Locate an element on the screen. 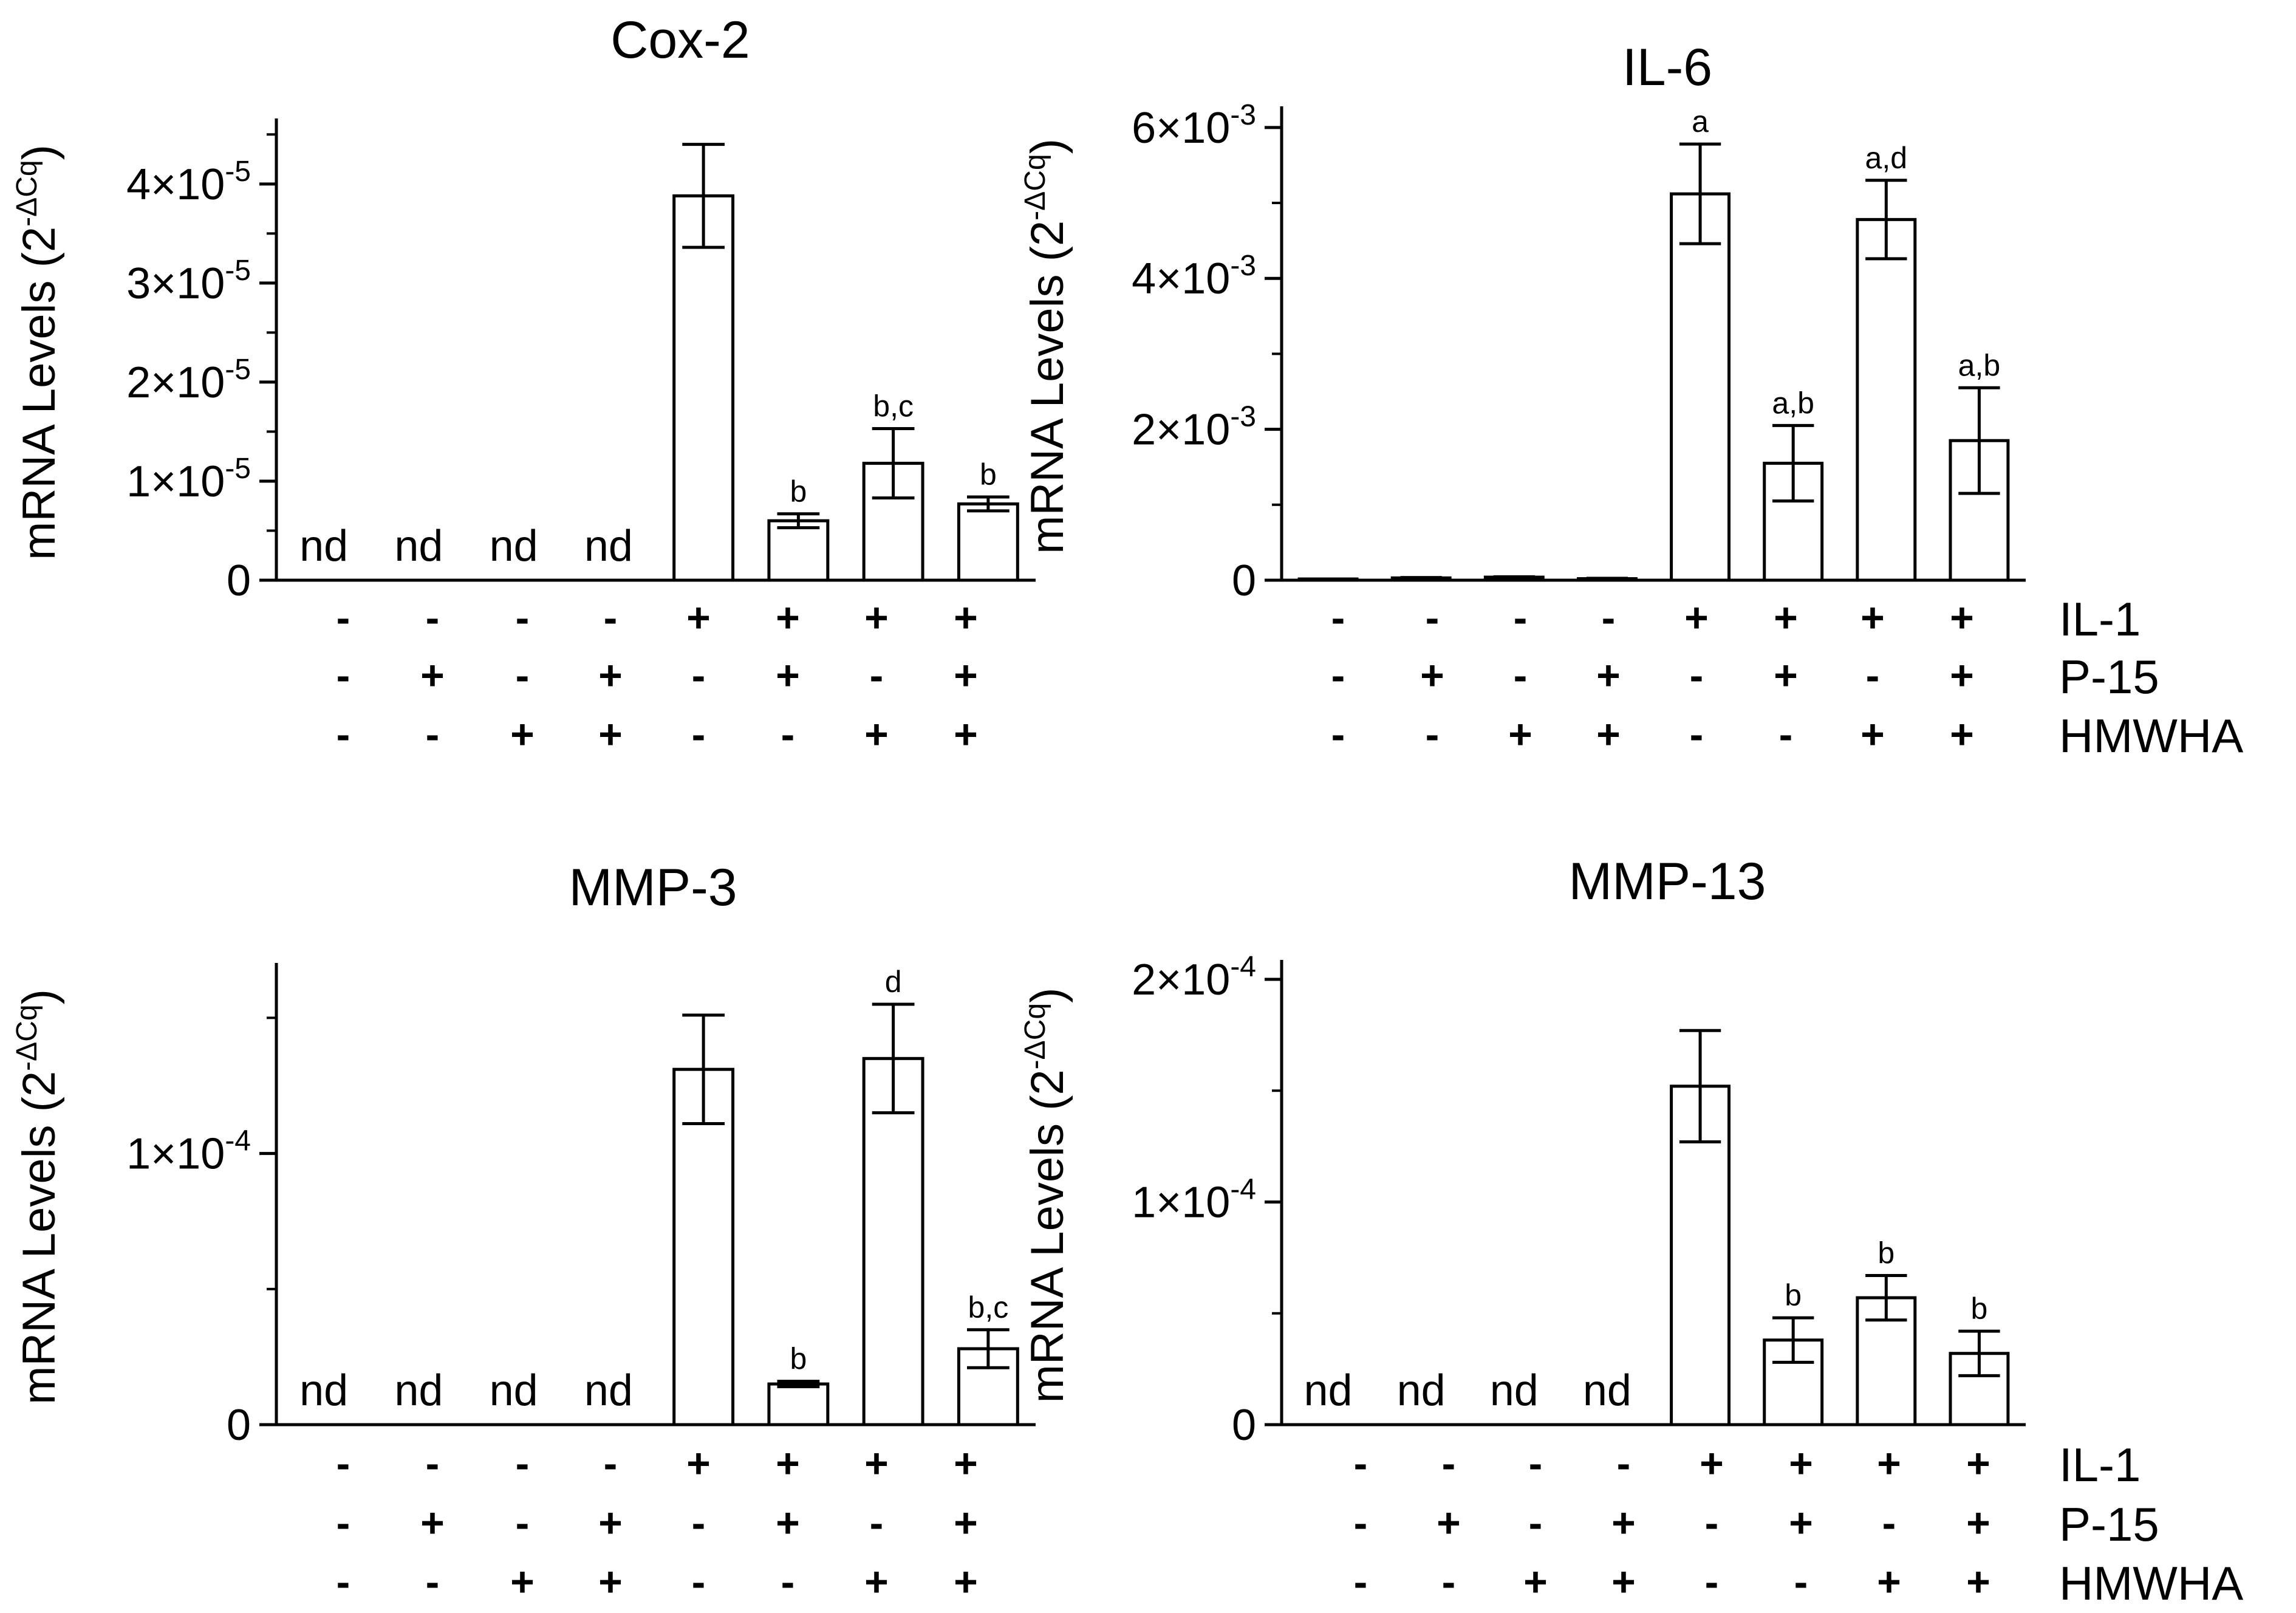 This screenshot has width=2296, height=1613. y-tick-base: 3×10 is located at coordinates (175, 283).